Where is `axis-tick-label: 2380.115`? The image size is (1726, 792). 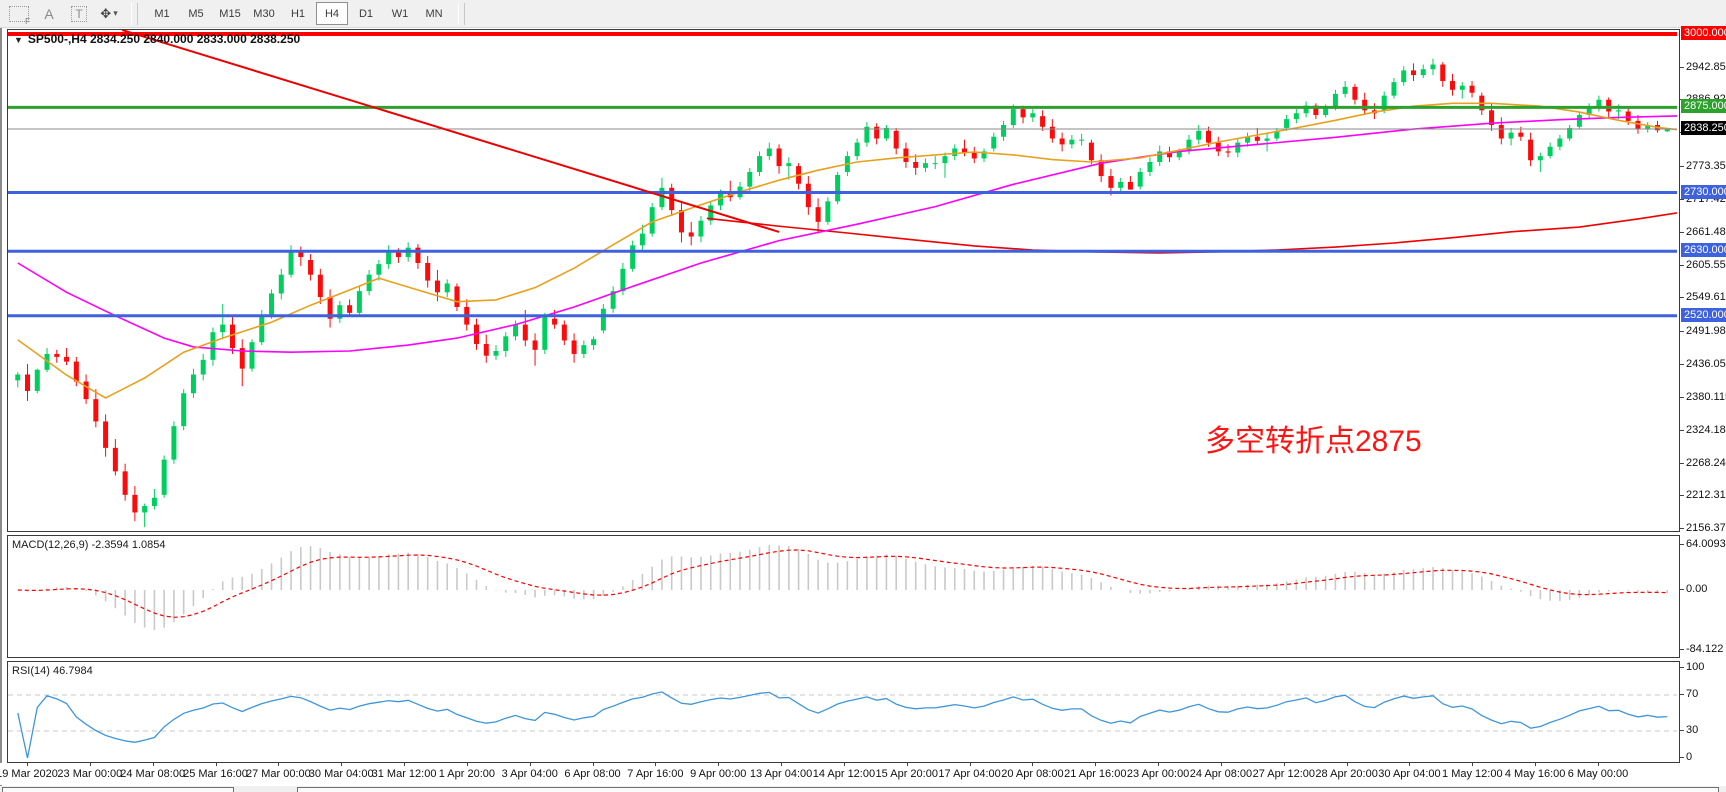
axis-tick-label: 2380.115 is located at coordinates (1706, 396).